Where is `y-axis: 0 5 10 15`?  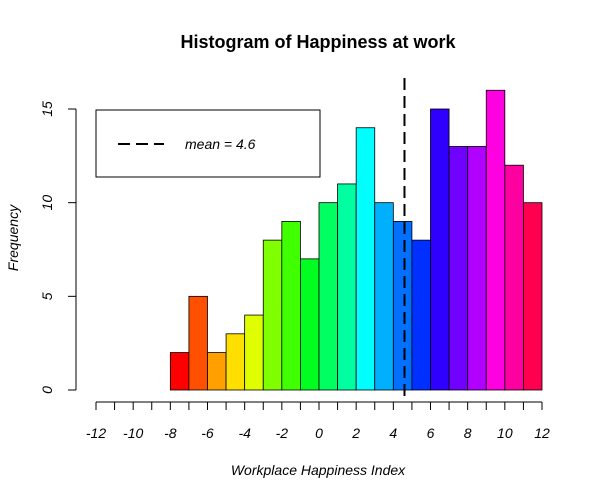
y-axis: 0 5 10 15 is located at coordinates (58, 247).